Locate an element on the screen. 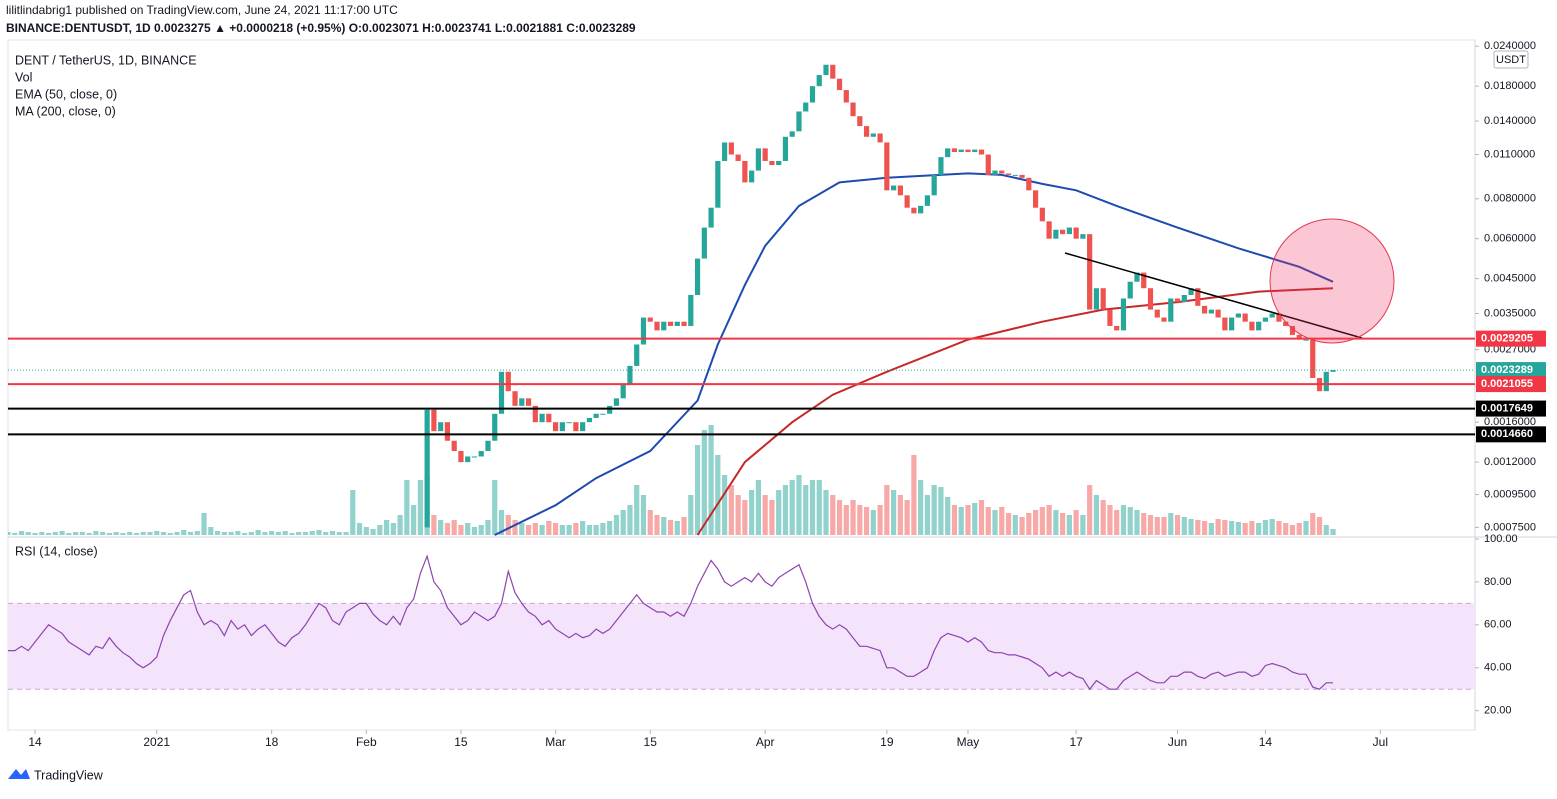 Image resolution: width=1557 pixels, height=799 pixels. rsi-y-tick-label: 20.00 is located at coordinates (1498, 711).